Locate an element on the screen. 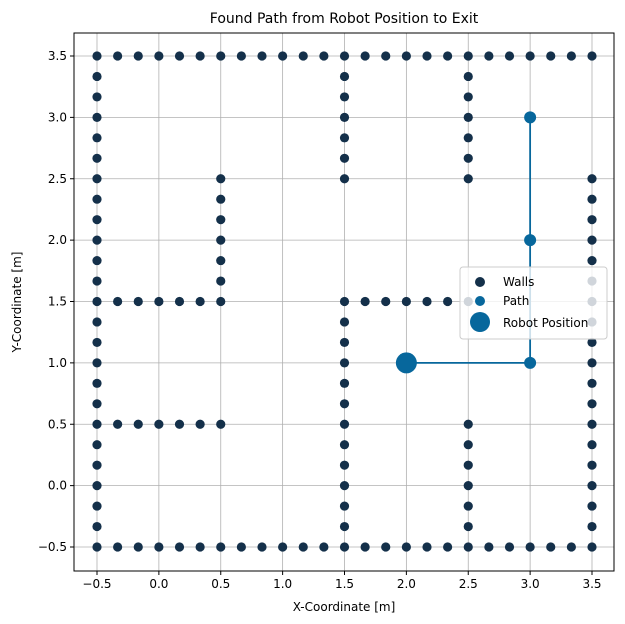  legend-robot-label: Robot Position is located at coordinates (545, 323).